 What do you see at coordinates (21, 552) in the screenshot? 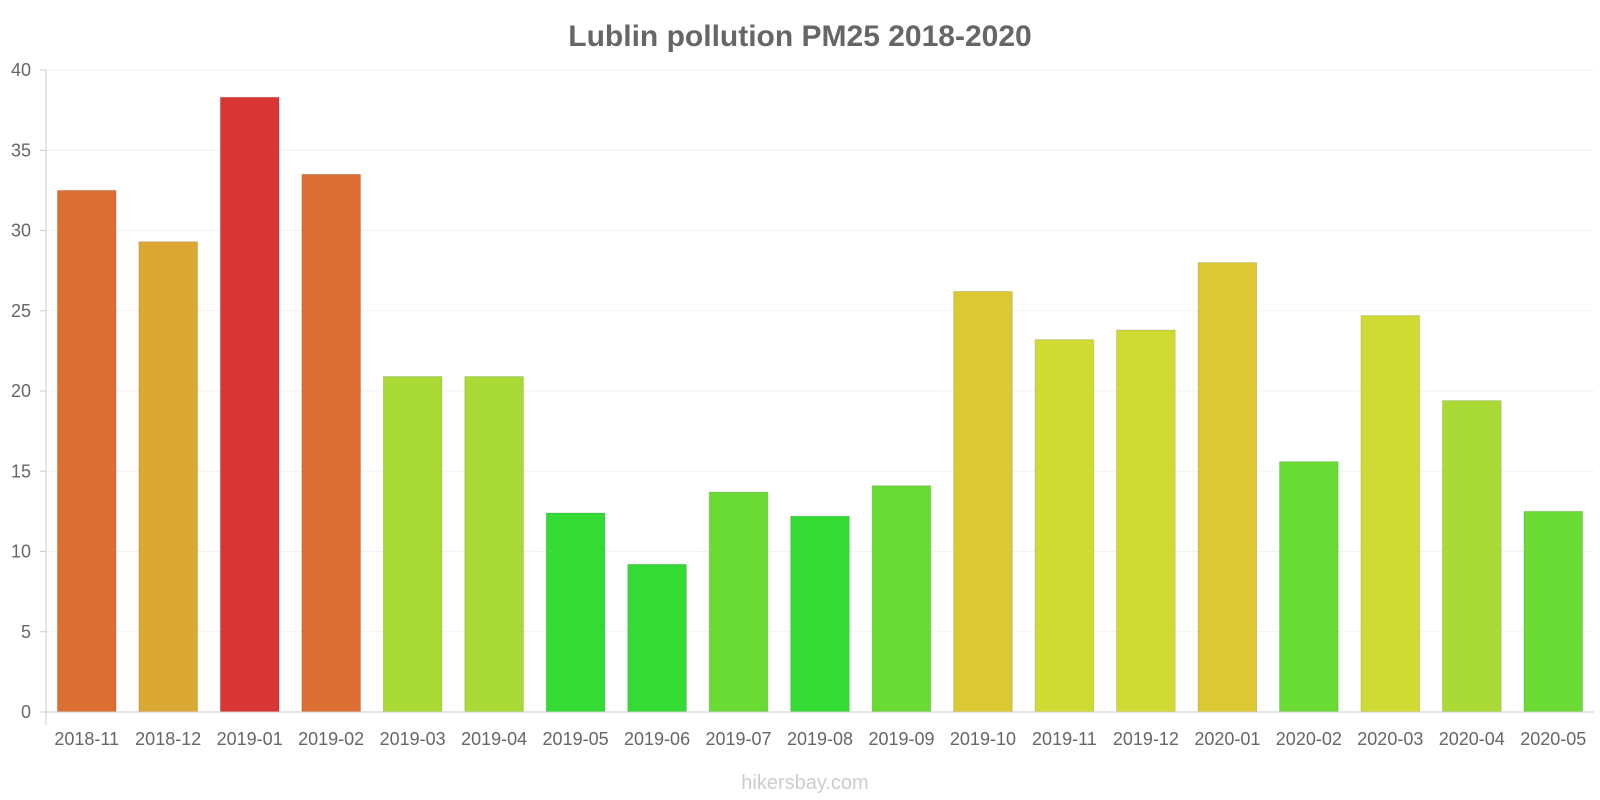
I see `y-tick-label: 10` at bounding box center [21, 552].